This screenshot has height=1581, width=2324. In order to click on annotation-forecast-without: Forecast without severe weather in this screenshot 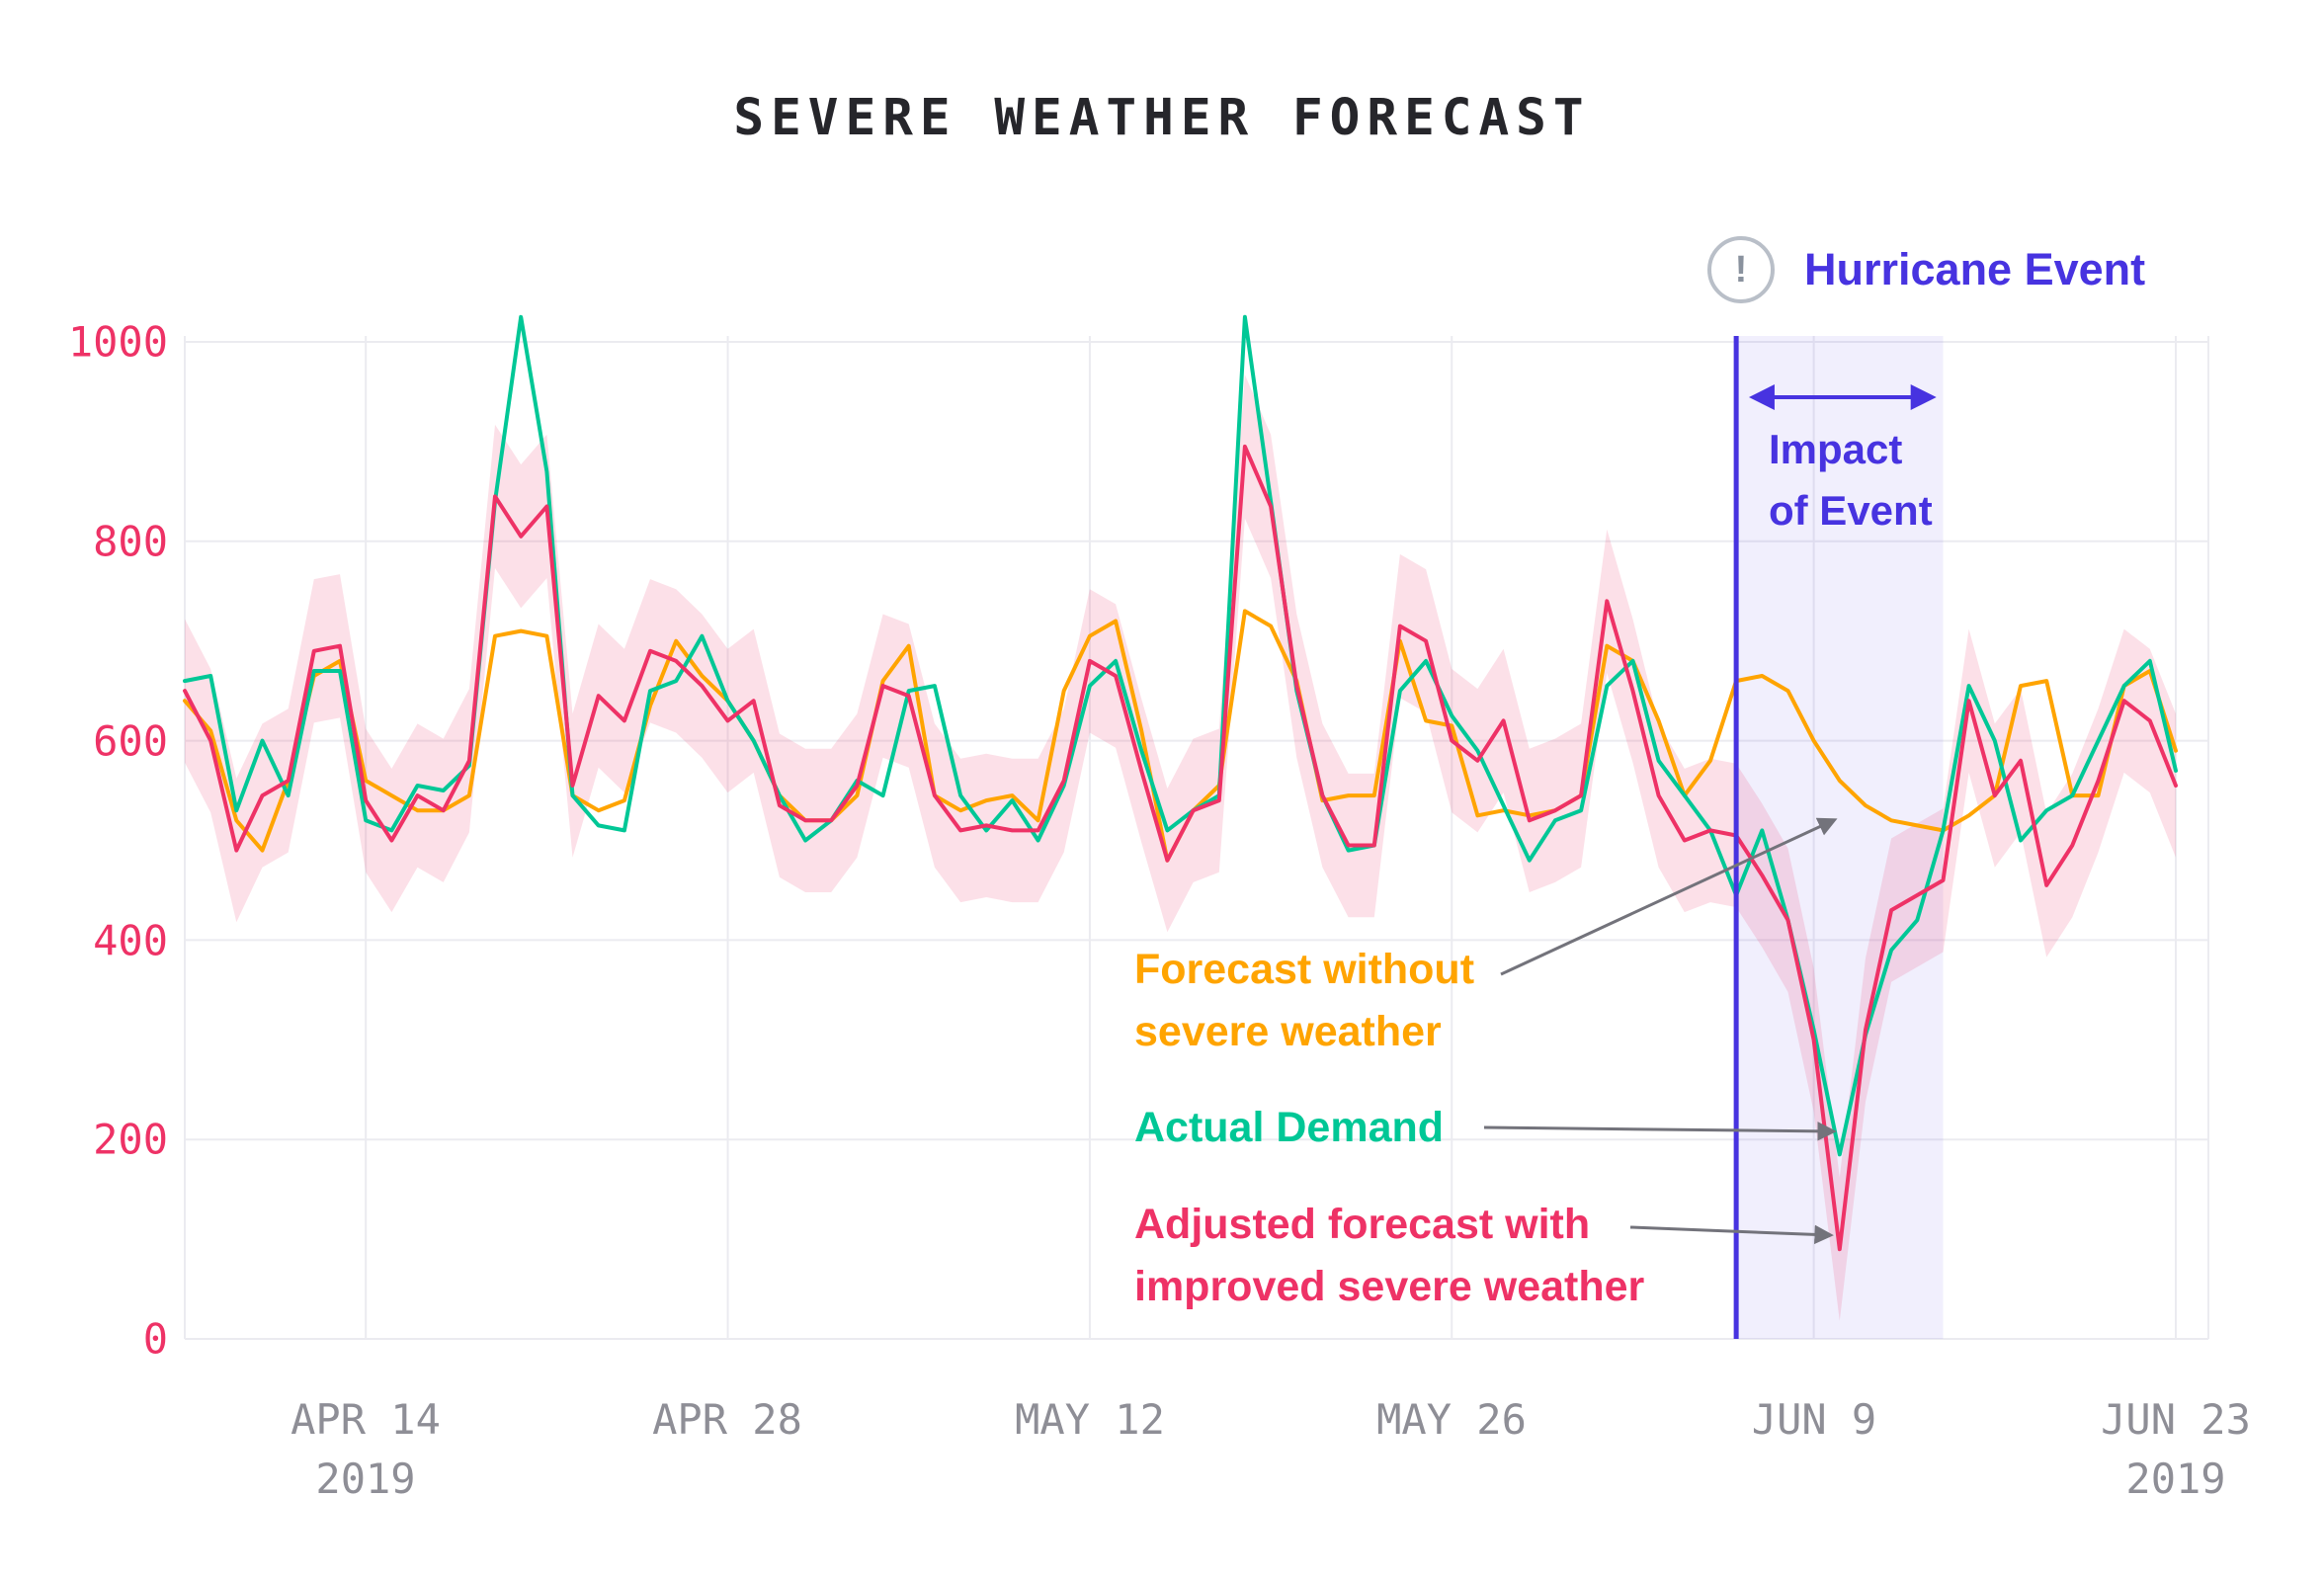, I will do `click(1304, 1001)`.